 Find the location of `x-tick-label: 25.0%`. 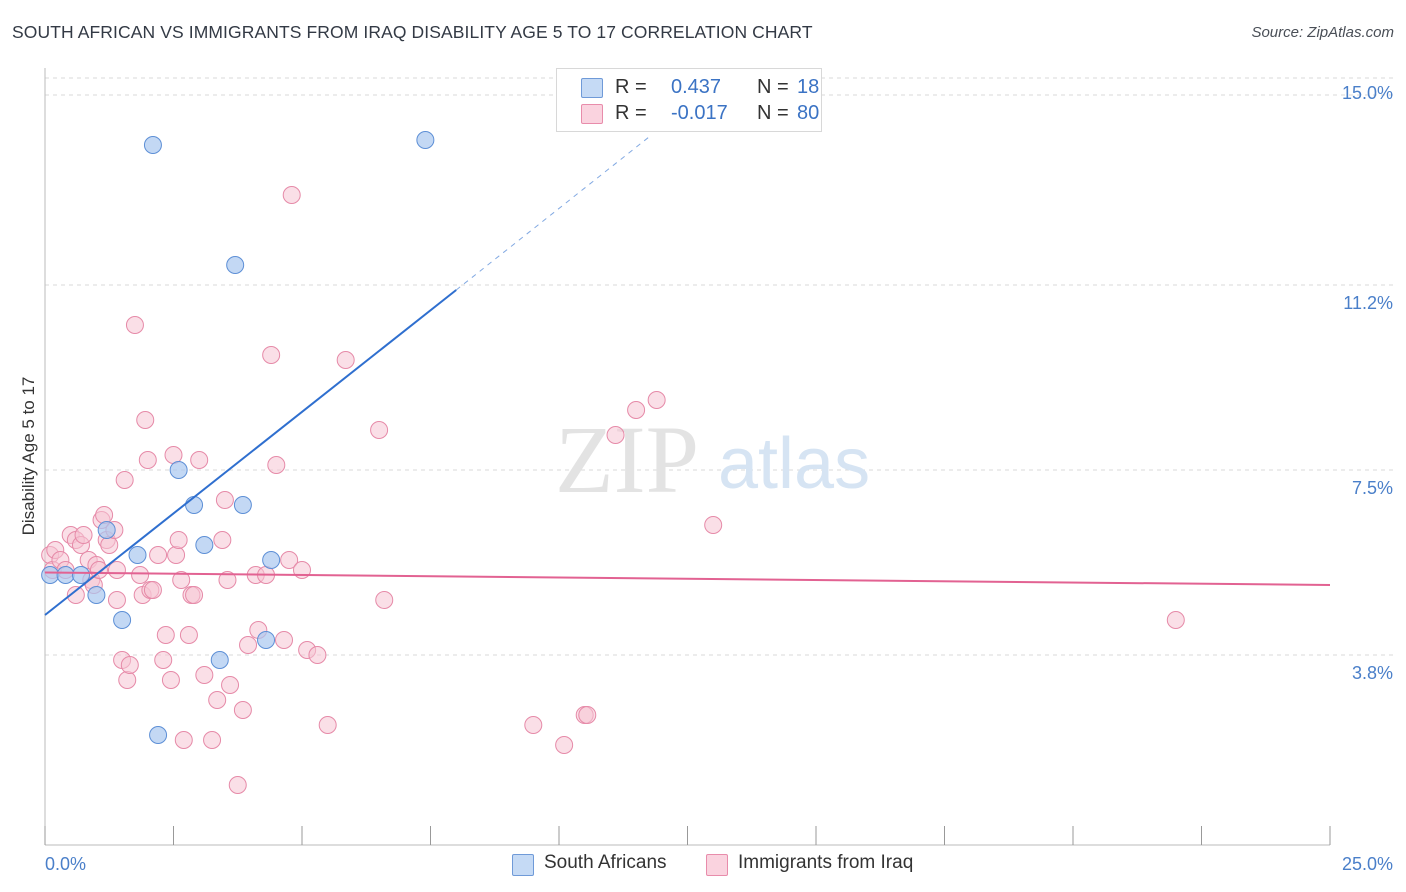

x-tick-label: 25.0% is located at coordinates (1367, 864).